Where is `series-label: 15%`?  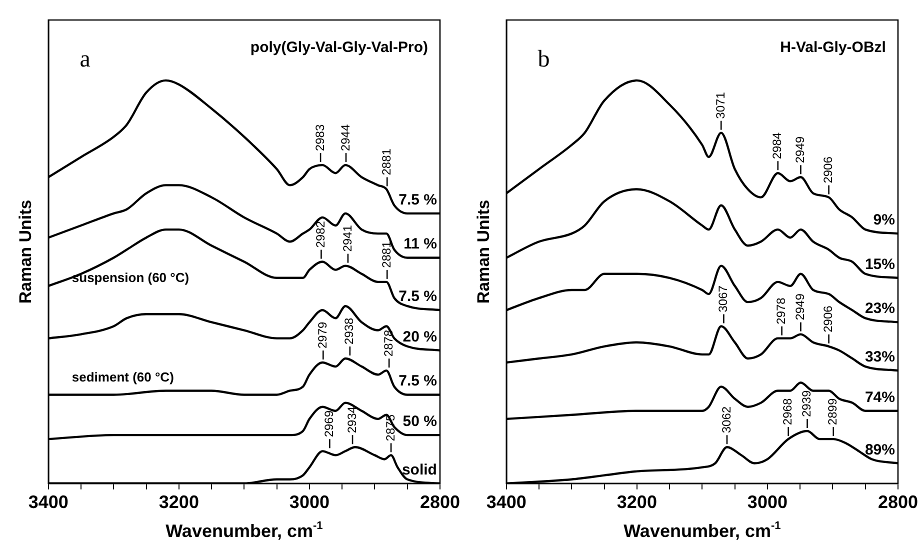 series-label: 15% is located at coordinates (879, 264).